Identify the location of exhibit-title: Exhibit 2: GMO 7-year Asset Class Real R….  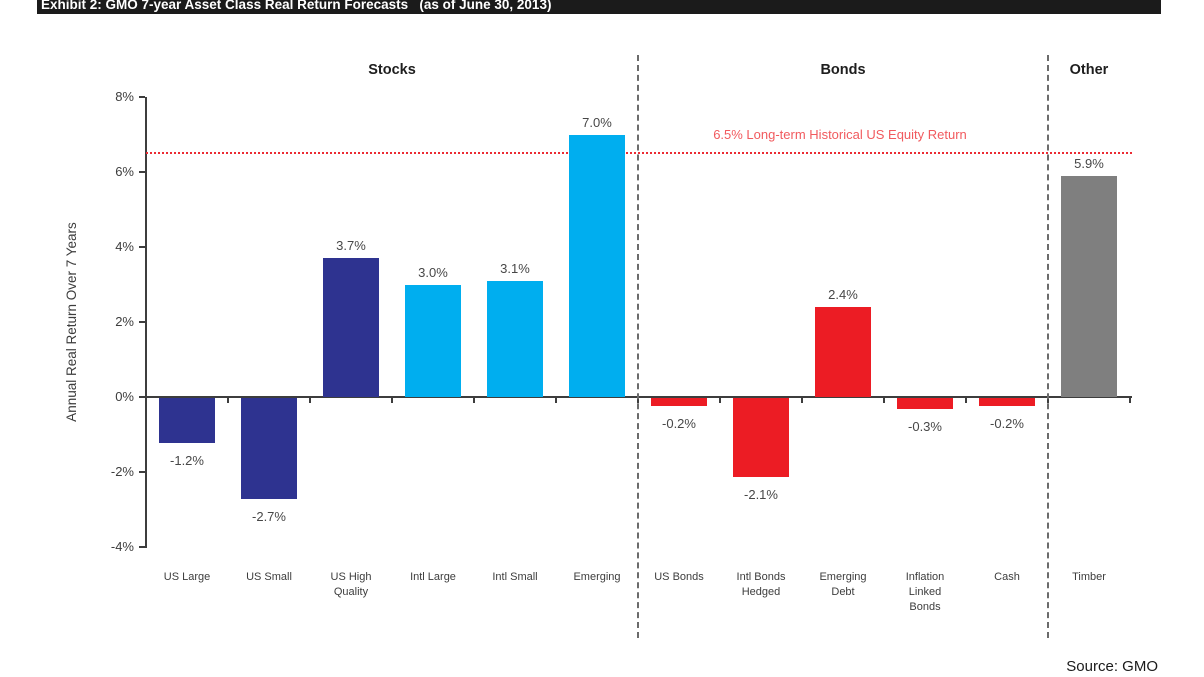
(296, 6).